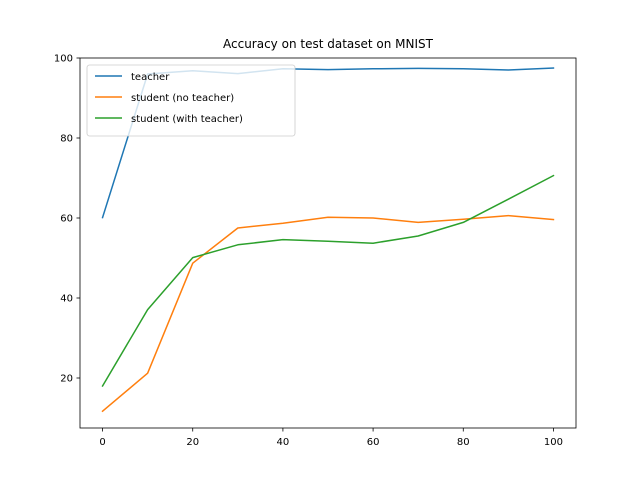 This screenshot has width=640, height=480. I want to click on legend-label-3: student (with teacher), so click(187, 119).